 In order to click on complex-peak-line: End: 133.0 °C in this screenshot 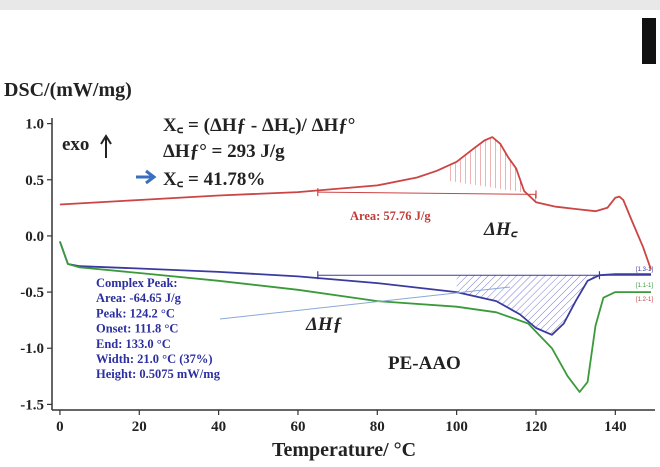, I will do `click(133, 344)`.